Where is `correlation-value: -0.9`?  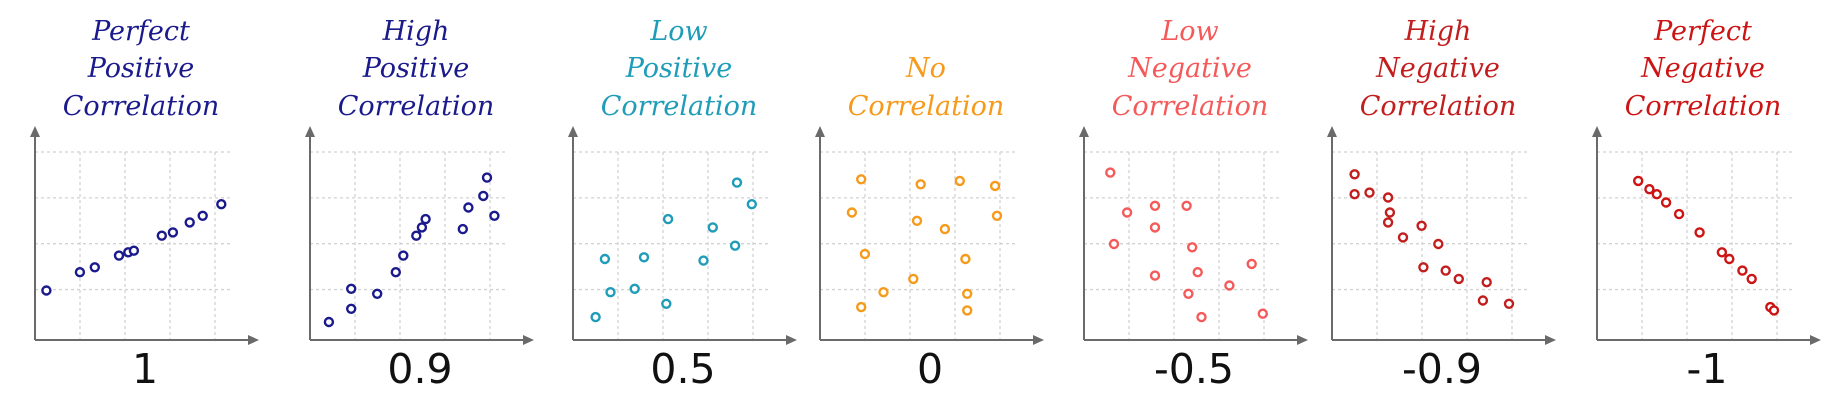
correlation-value: -0.9 is located at coordinates (1442, 369).